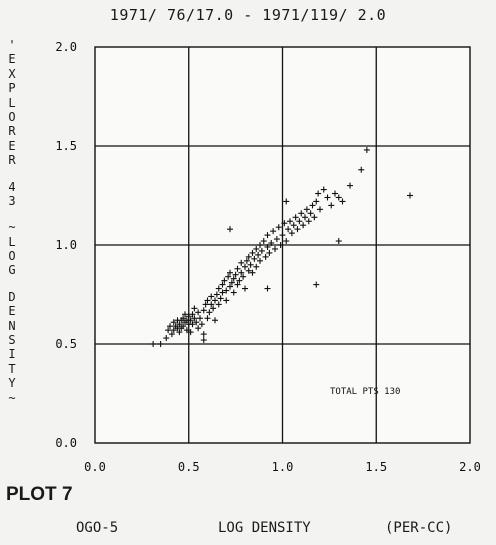 This screenshot has height=545, width=496. What do you see at coordinates (248, 15) in the screenshot?
I see `chart-title: 1971/ 76/17.0 - 1971/119/ 2.0` at bounding box center [248, 15].